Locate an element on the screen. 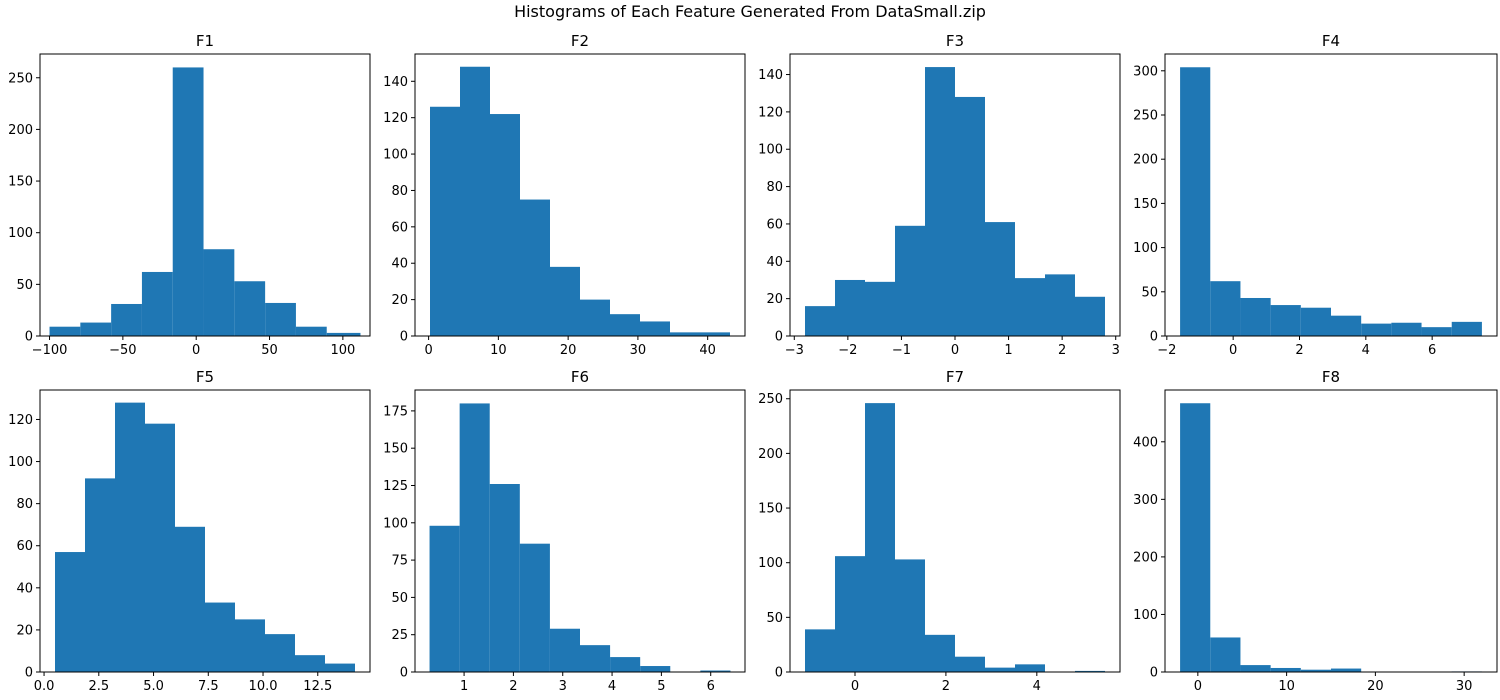  subplot-title: F8 is located at coordinates (1331, 377).